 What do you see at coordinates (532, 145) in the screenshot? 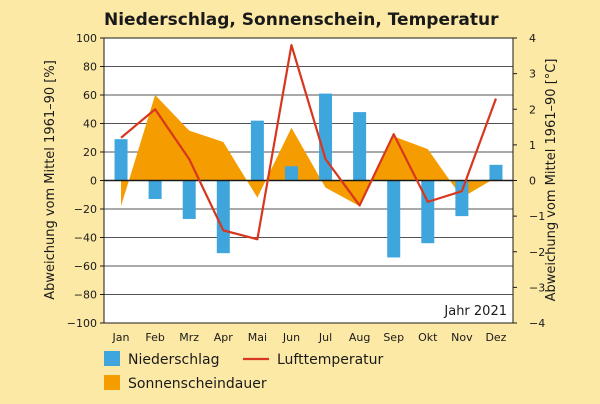
I see `y-tick-right-label: 1` at bounding box center [532, 145].